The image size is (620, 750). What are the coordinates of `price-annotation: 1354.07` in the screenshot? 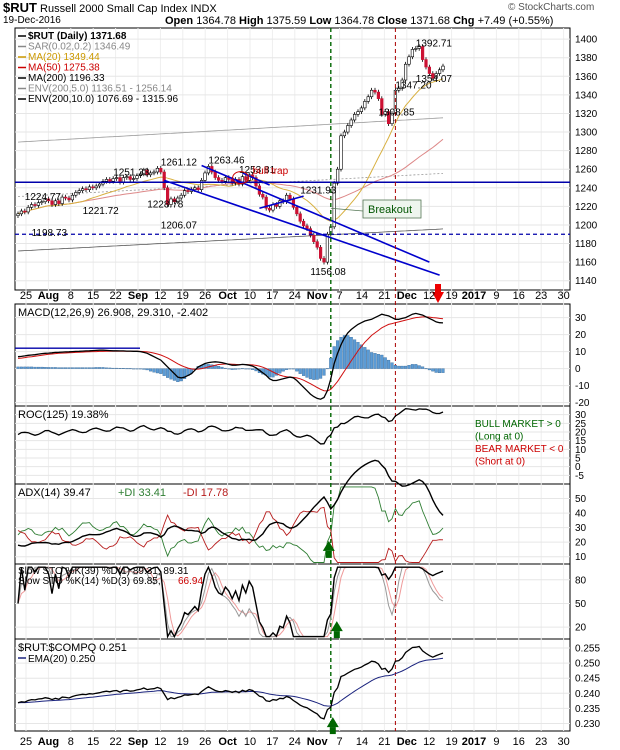 It's located at (434, 79).